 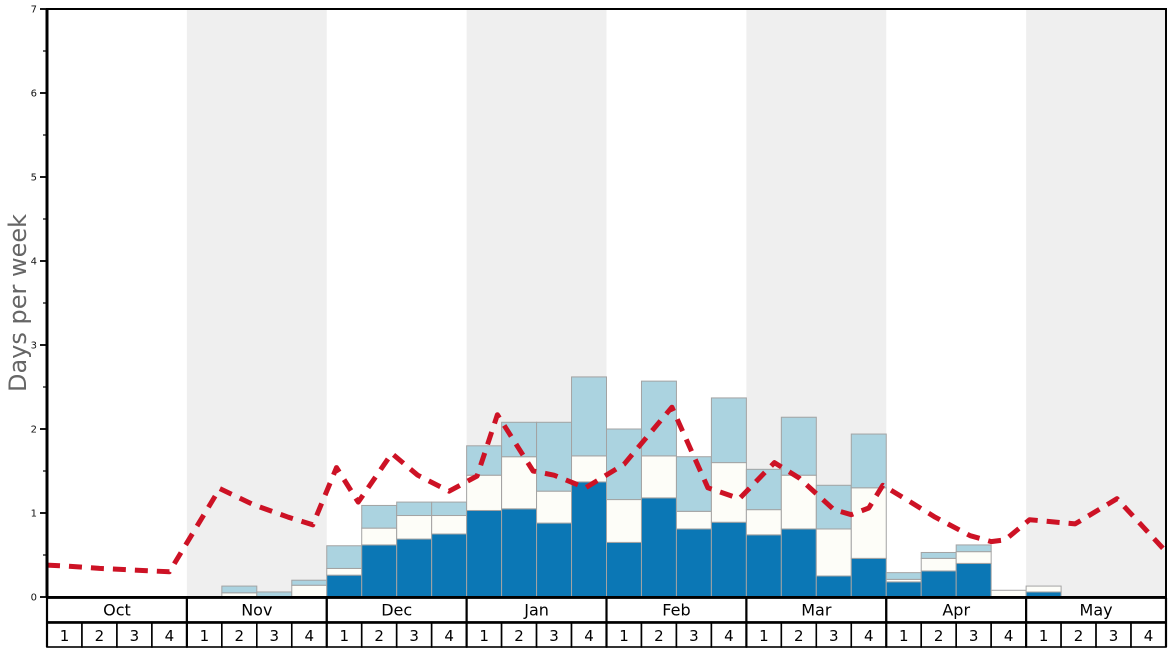 I want to click on y-axis-tick-label: 2, so click(x=34, y=430).